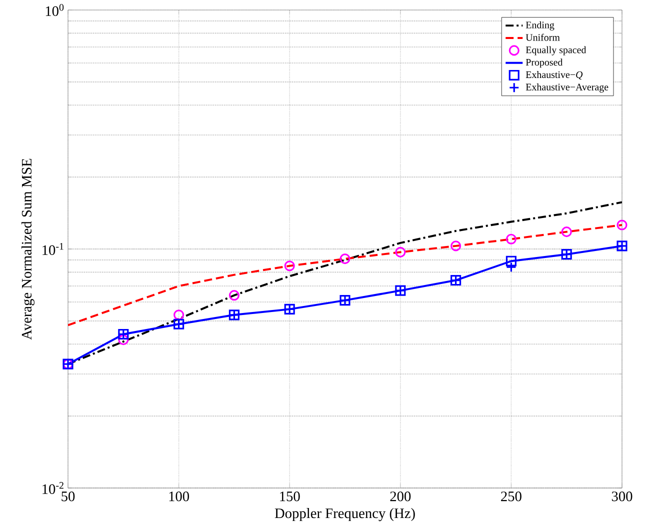 The height and width of the screenshot is (527, 665). What do you see at coordinates (556, 51) in the screenshot?
I see `legend-label: Equally spaced` at bounding box center [556, 51].